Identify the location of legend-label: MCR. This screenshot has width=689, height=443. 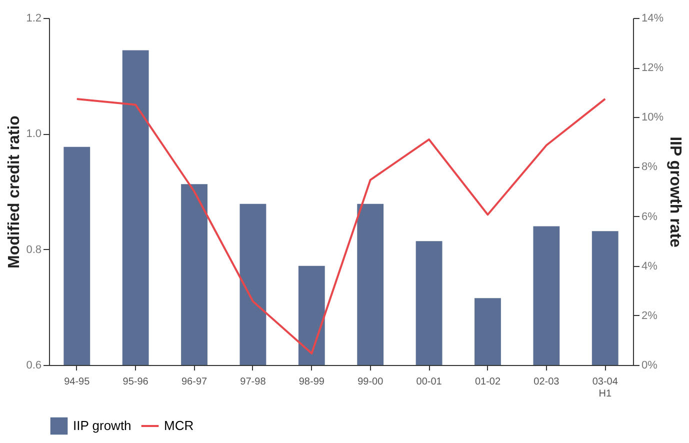
(179, 425).